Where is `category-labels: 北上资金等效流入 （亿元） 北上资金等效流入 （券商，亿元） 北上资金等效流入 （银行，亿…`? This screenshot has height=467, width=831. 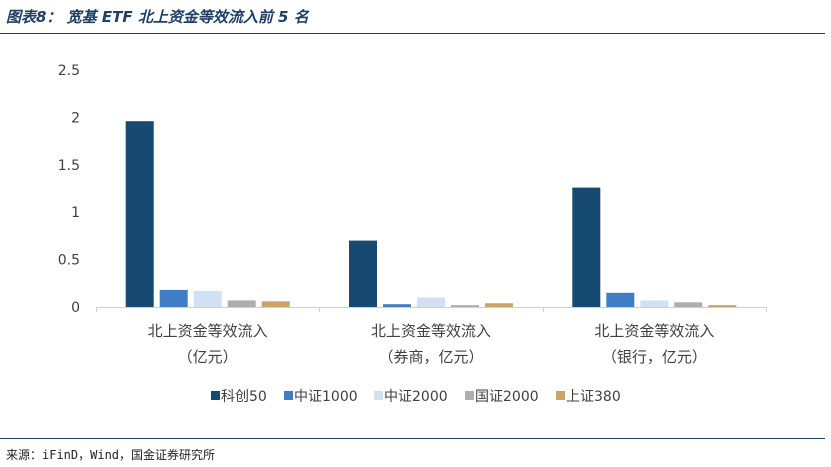
category-labels: 北上资金等效流入 （亿元） 北上资金等效流入 （券商，亿元） 北上资金等效流入 （银行，亿… is located at coordinates (431, 344).